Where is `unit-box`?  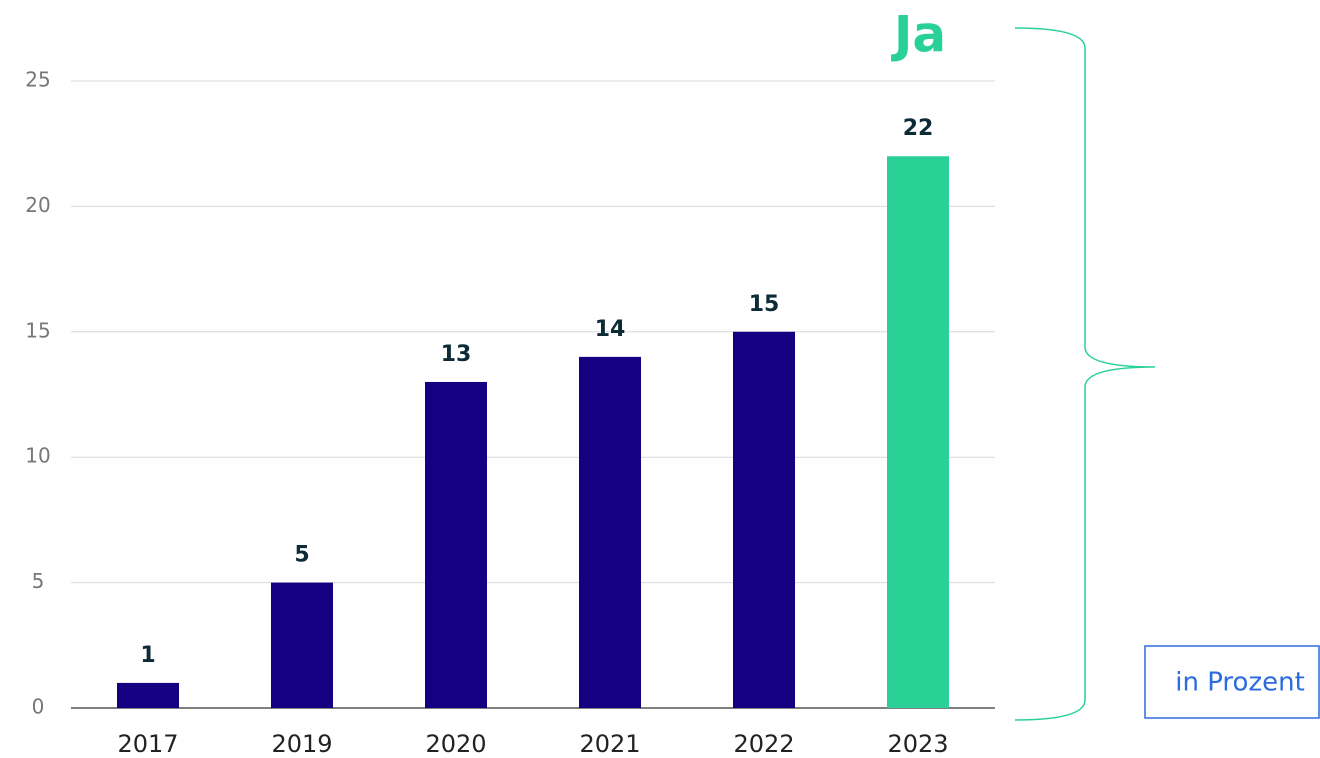 unit-box is located at coordinates (1232, 682).